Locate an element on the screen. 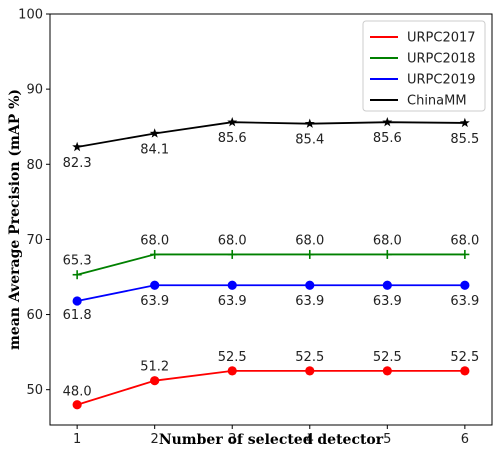 This screenshot has height=459, width=500. series-urpc2018 is located at coordinates (271, 264).